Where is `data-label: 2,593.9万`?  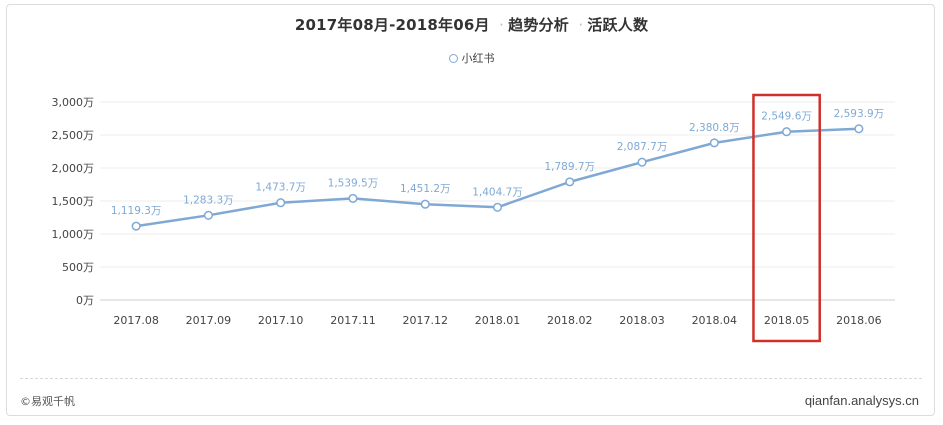
data-label: 2,593.9万 is located at coordinates (859, 114).